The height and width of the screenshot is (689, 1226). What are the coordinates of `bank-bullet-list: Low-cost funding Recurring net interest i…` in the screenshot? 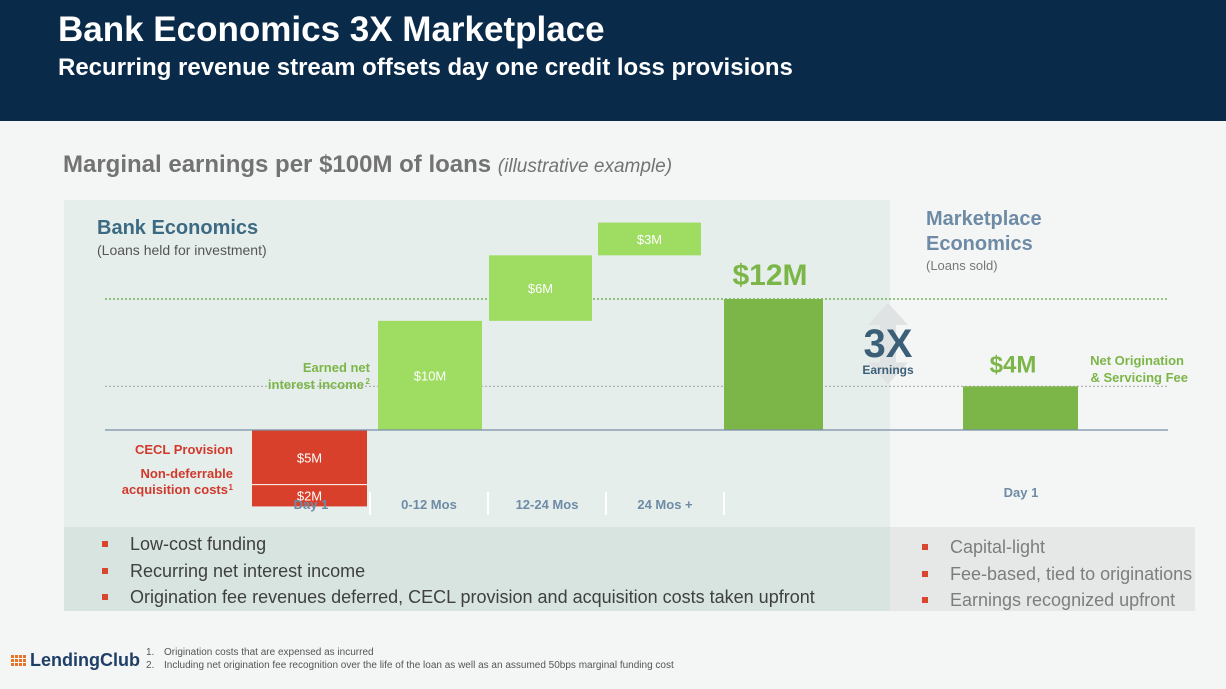 It's located at (457, 571).